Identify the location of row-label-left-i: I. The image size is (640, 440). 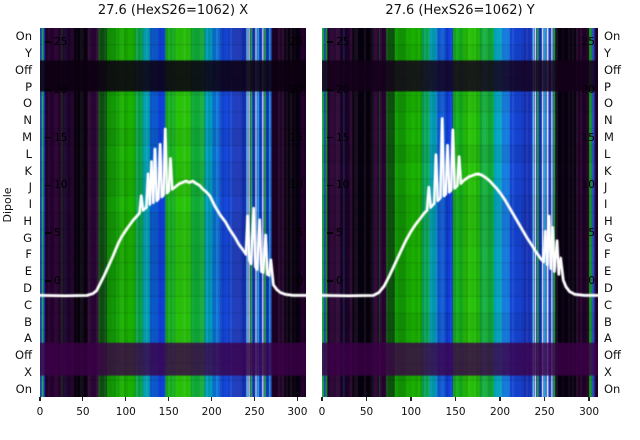
(30, 204).